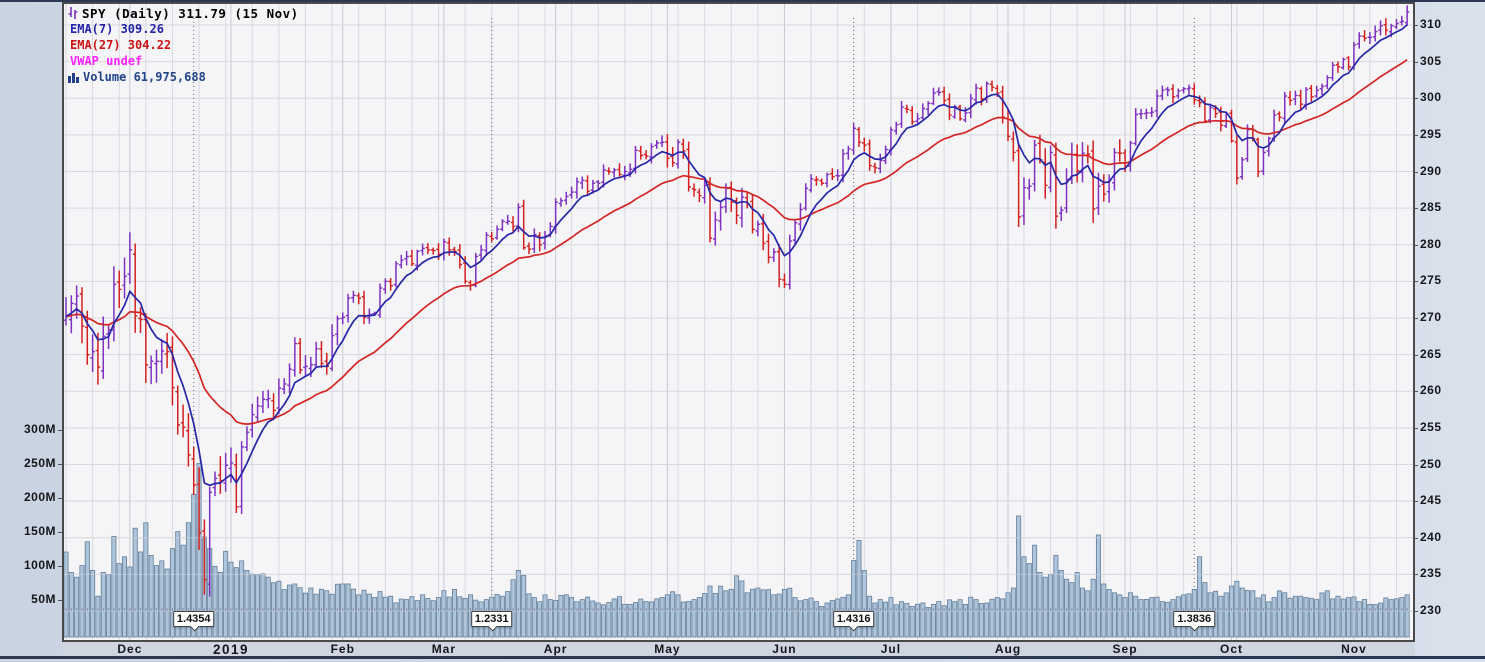 The height and width of the screenshot is (662, 1485). I want to click on annotation-callout: 1.3836, so click(1194, 621).